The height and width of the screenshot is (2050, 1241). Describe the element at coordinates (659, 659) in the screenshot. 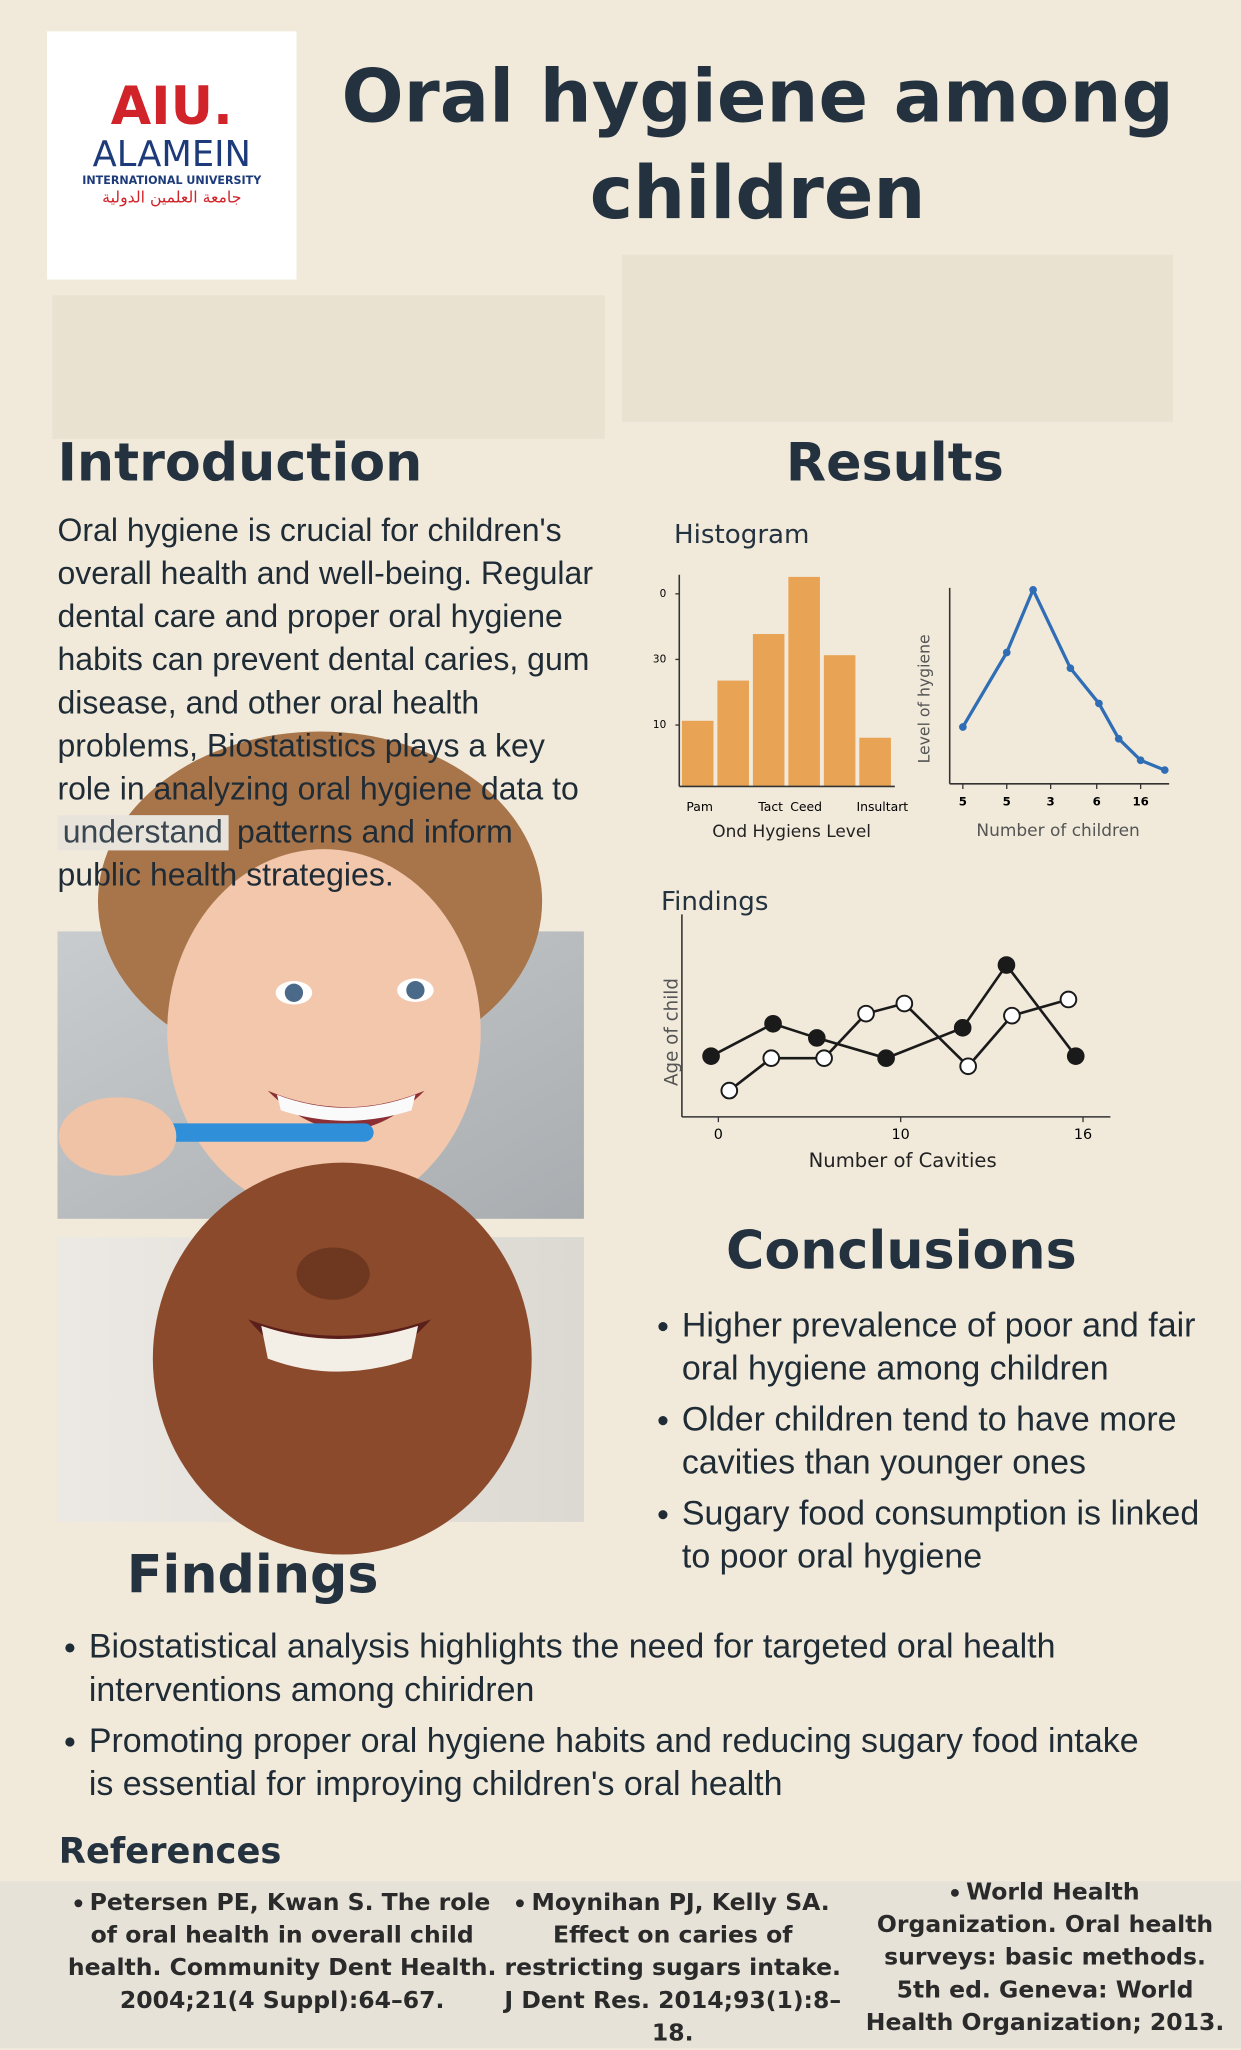

I see `y-tick-label: 30` at that location.